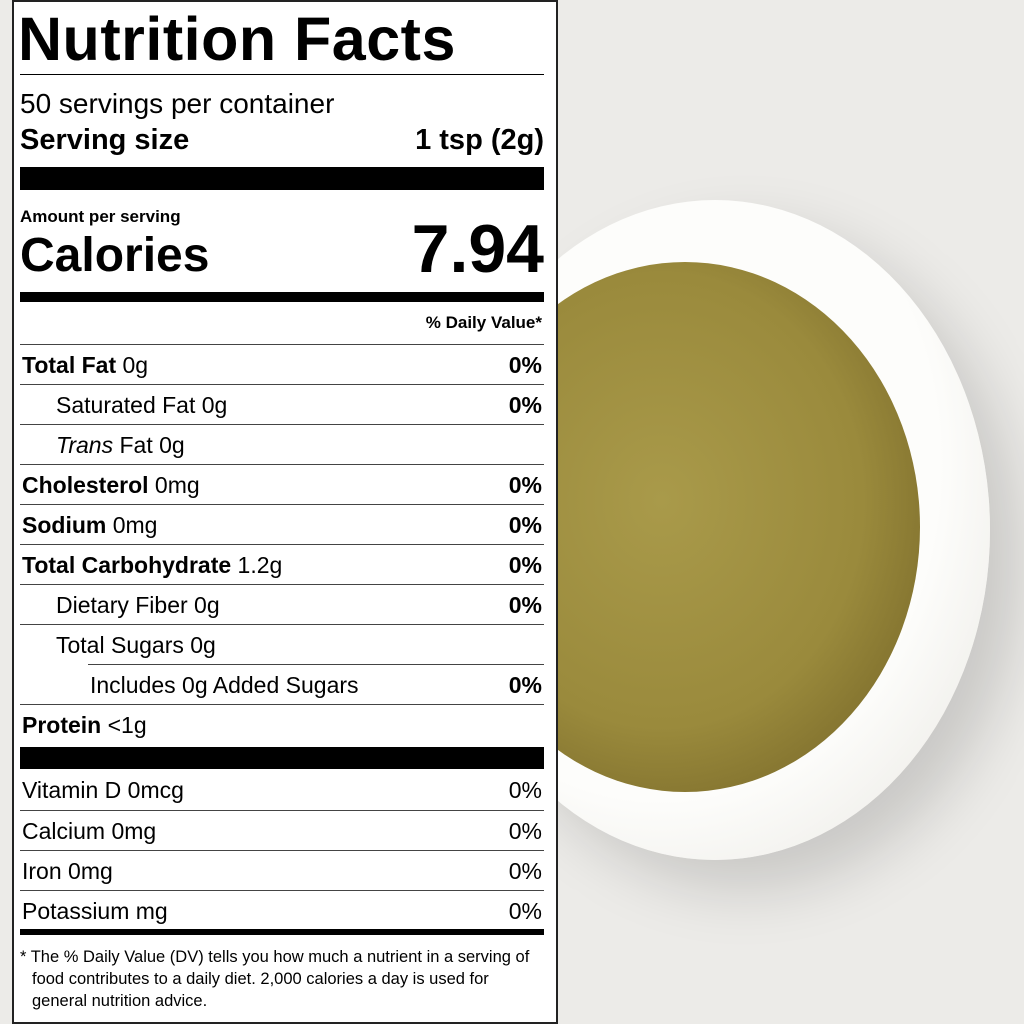  Describe the element at coordinates (64, 831) in the screenshot. I see `vitamin-name: Calcium` at that location.